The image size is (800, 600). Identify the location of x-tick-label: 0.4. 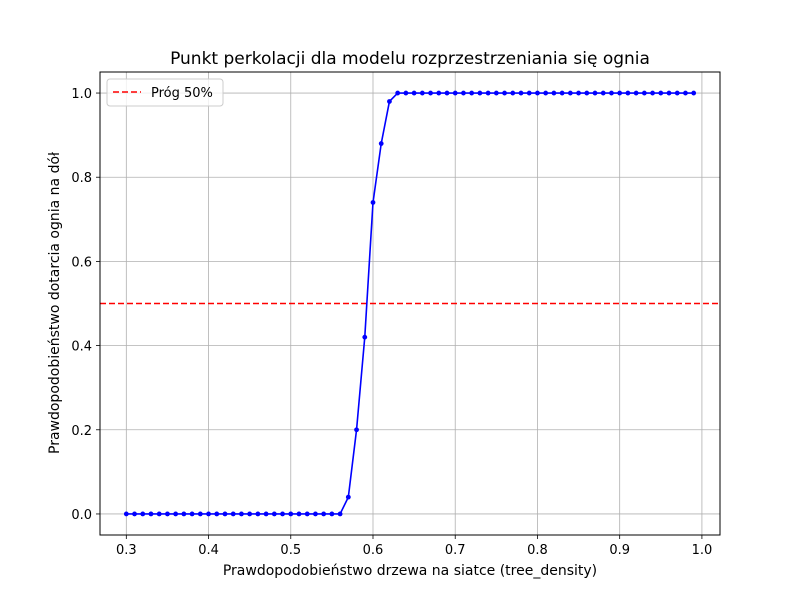
(208, 550).